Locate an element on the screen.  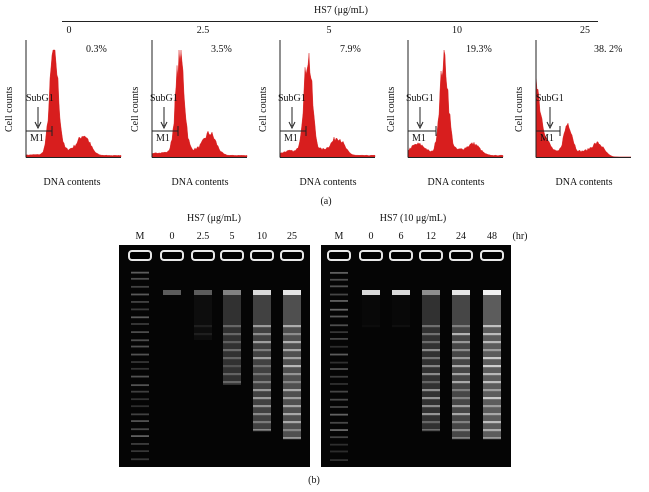
subg1-percent: 19.3% is located at coordinates (479, 49).